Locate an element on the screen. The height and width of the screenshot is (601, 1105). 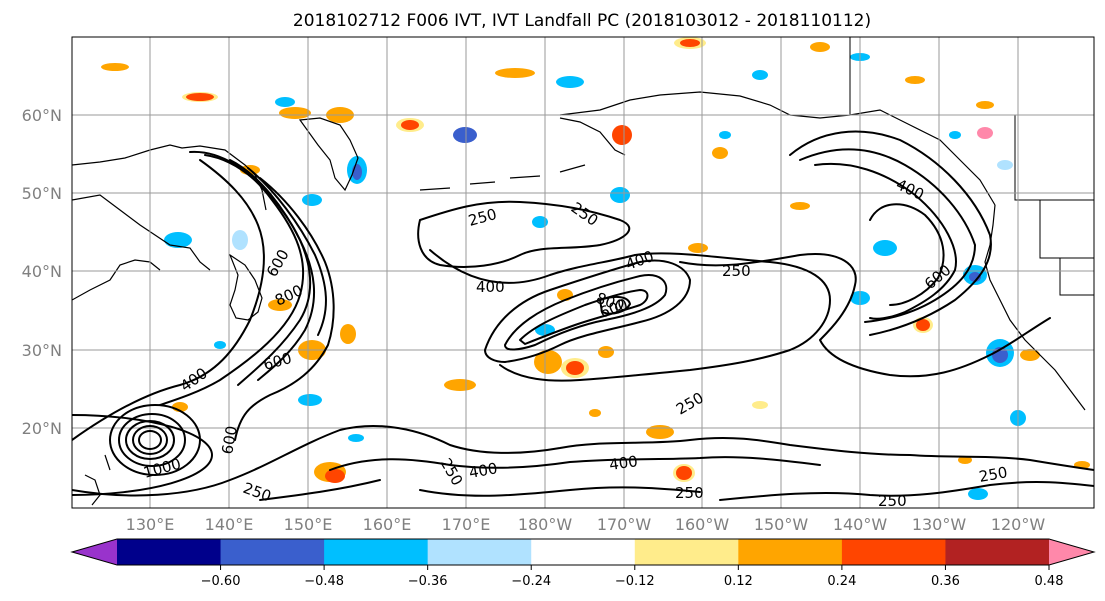
lon-label: 140°W is located at coordinates (860, 524).